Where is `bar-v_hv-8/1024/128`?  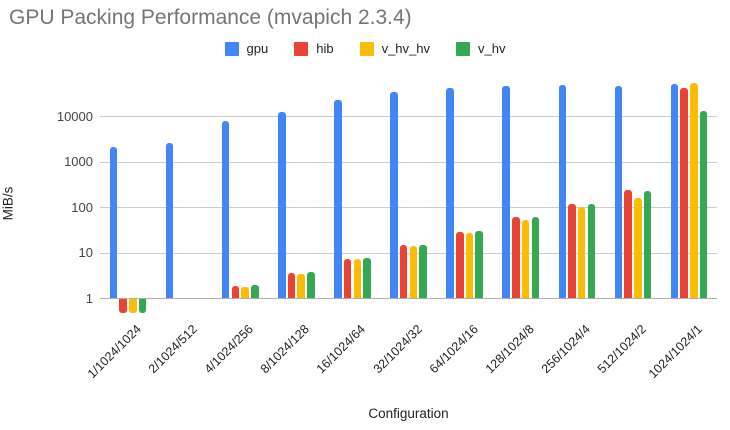 bar-v_hv-8/1024/128 is located at coordinates (311, 285).